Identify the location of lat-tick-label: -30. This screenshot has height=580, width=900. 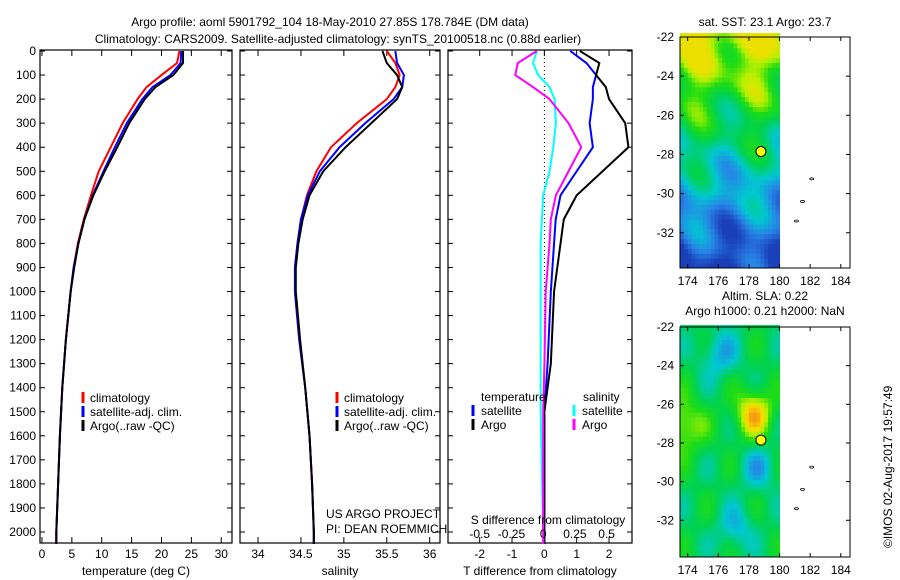
(666, 482).